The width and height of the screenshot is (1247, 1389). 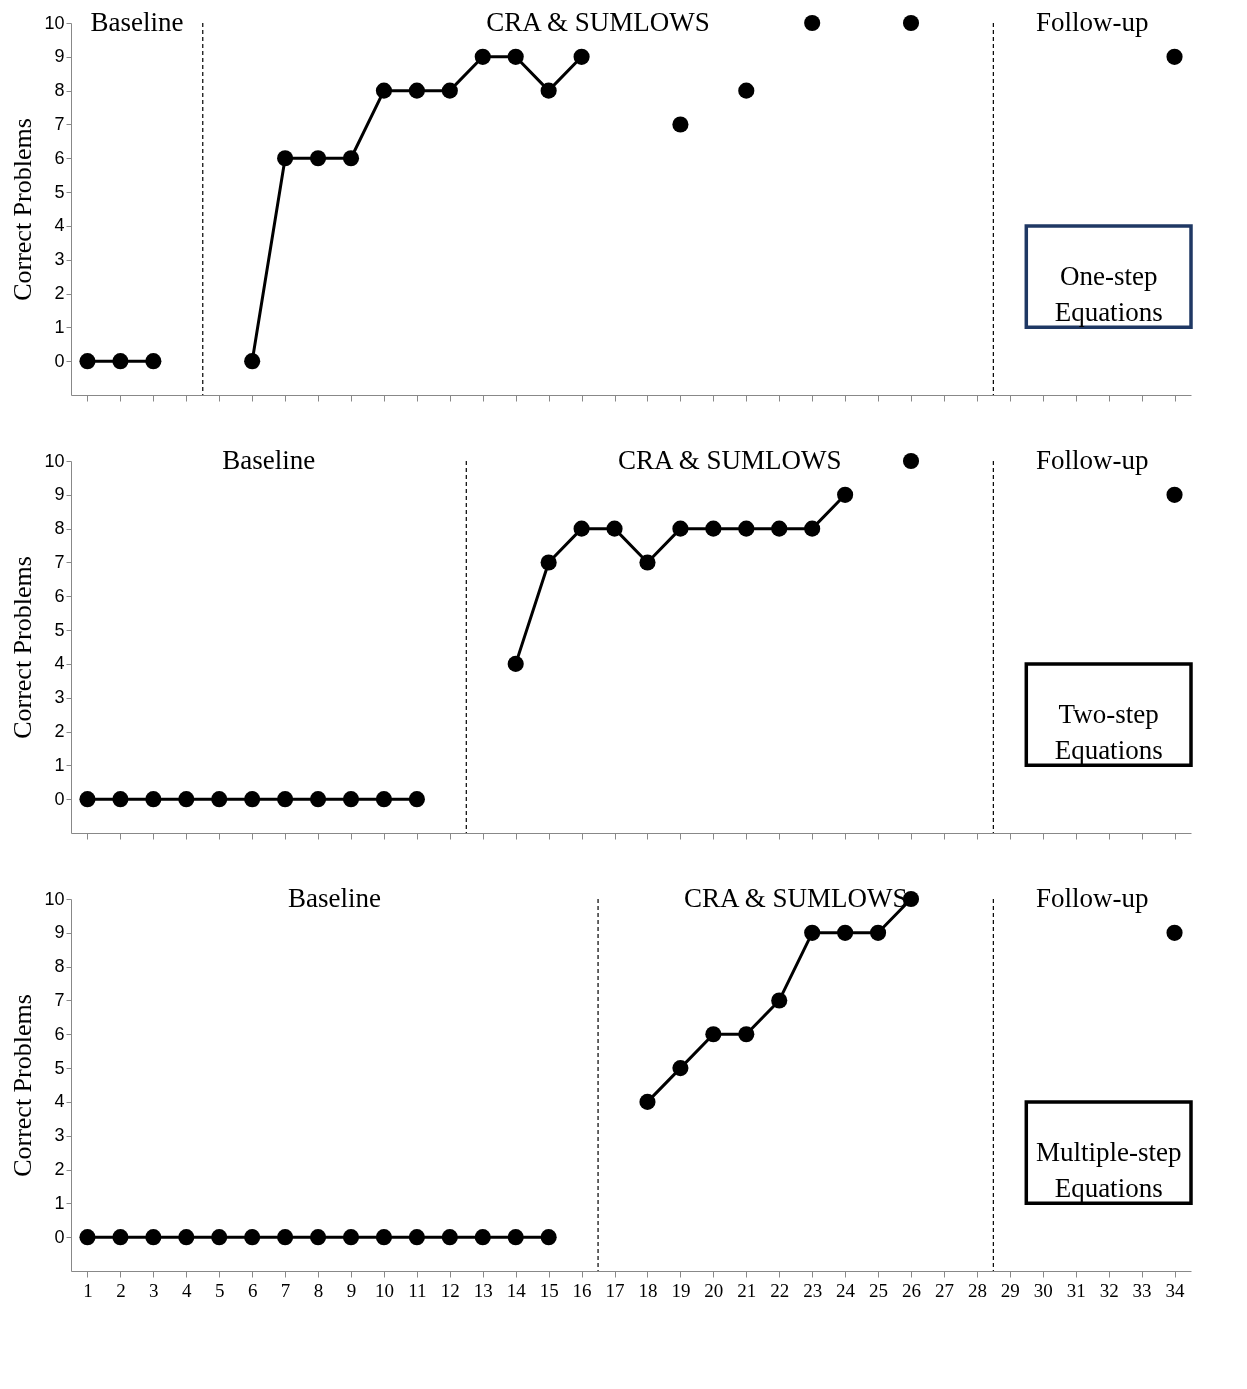 What do you see at coordinates (351, 1290) in the screenshot?
I see `x-tick-label: 9` at bounding box center [351, 1290].